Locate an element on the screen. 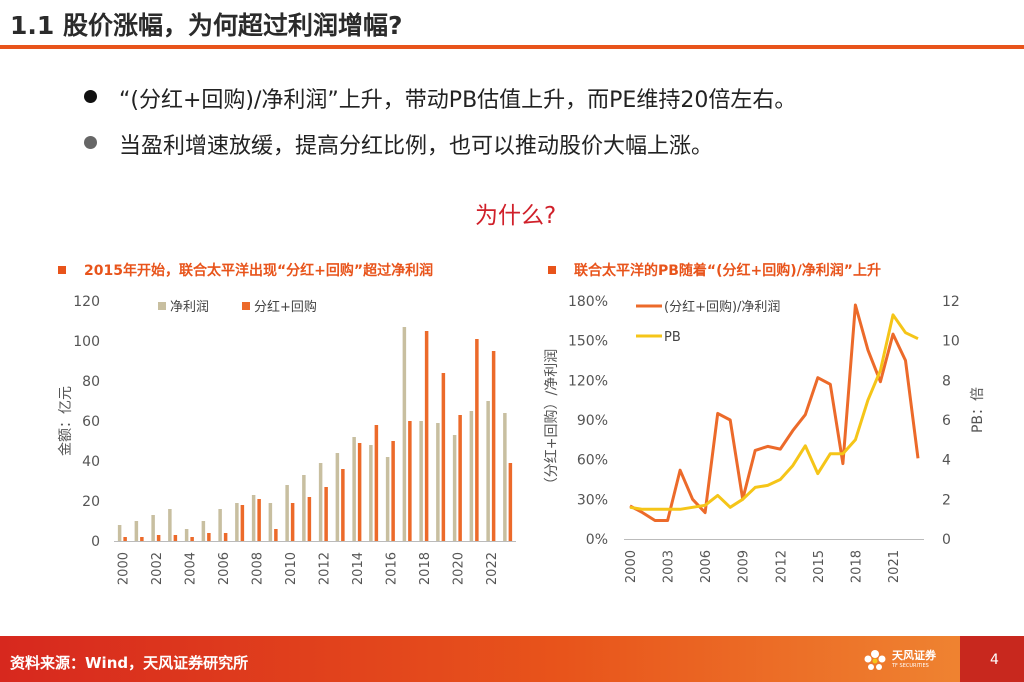 The image size is (1024, 682). y-tick-label: 120 is located at coordinates (86, 302).